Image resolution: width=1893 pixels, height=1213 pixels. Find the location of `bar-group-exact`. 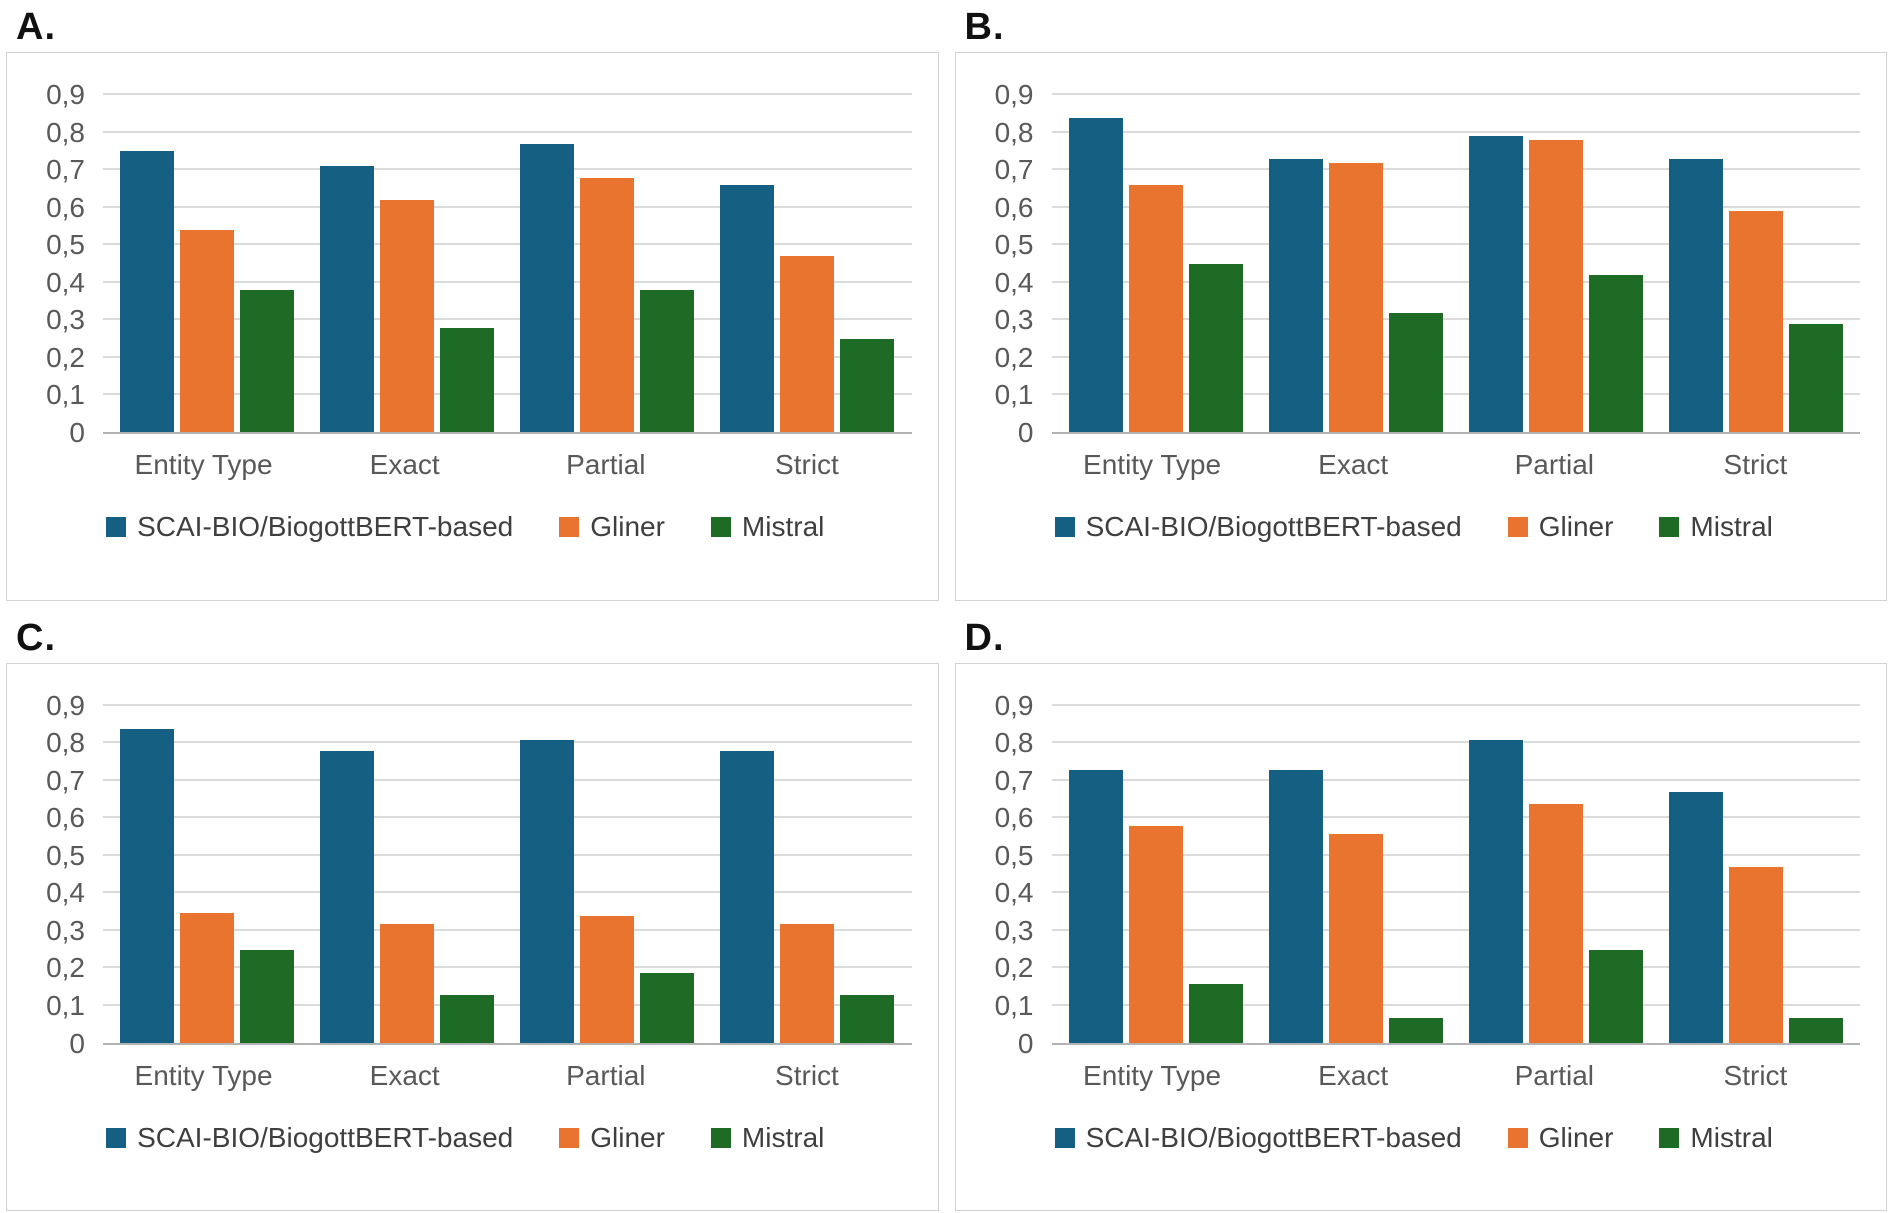

bar-group-exact is located at coordinates (407, 299).